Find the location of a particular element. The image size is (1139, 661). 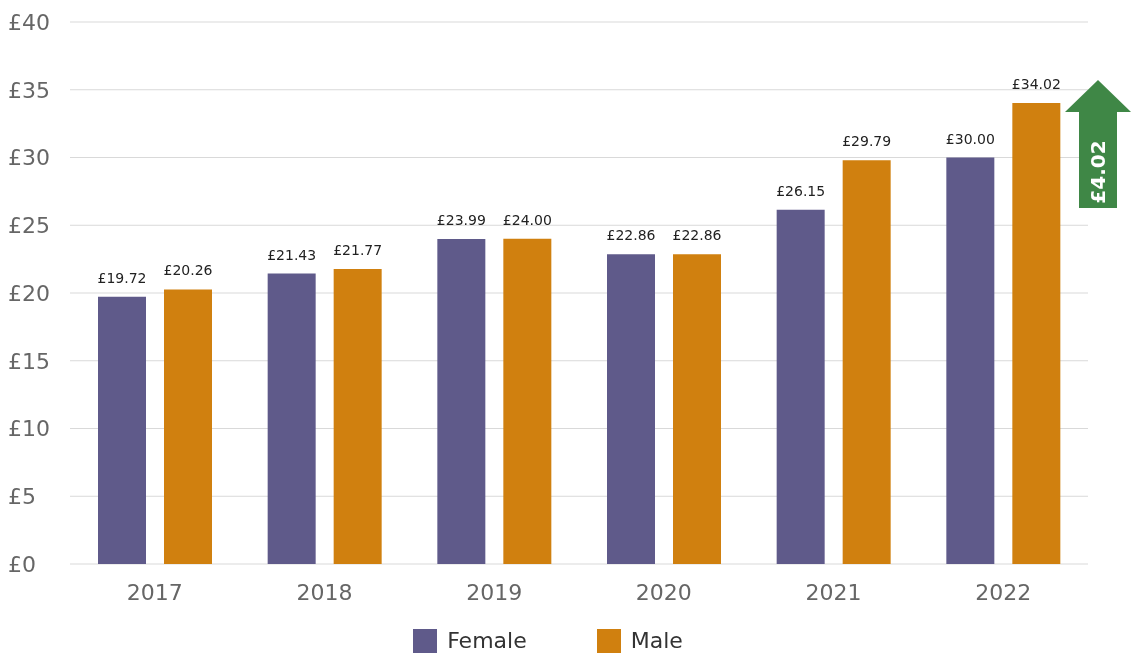

x-tick-label: 2017 is located at coordinates (154, 592).